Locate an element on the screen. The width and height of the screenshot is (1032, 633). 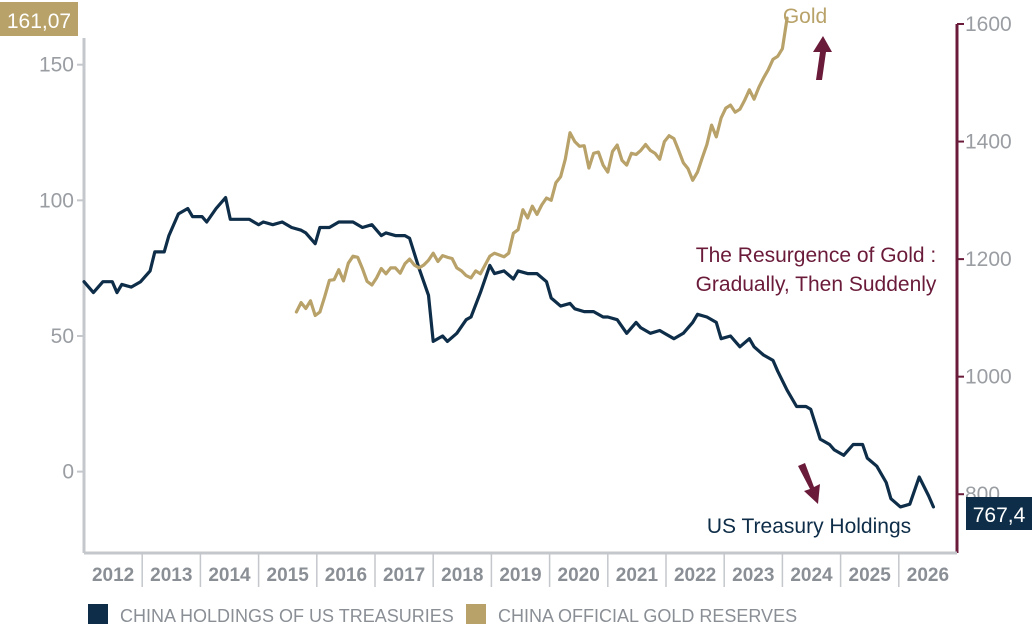
year-label: 2012 is located at coordinates (113, 575).